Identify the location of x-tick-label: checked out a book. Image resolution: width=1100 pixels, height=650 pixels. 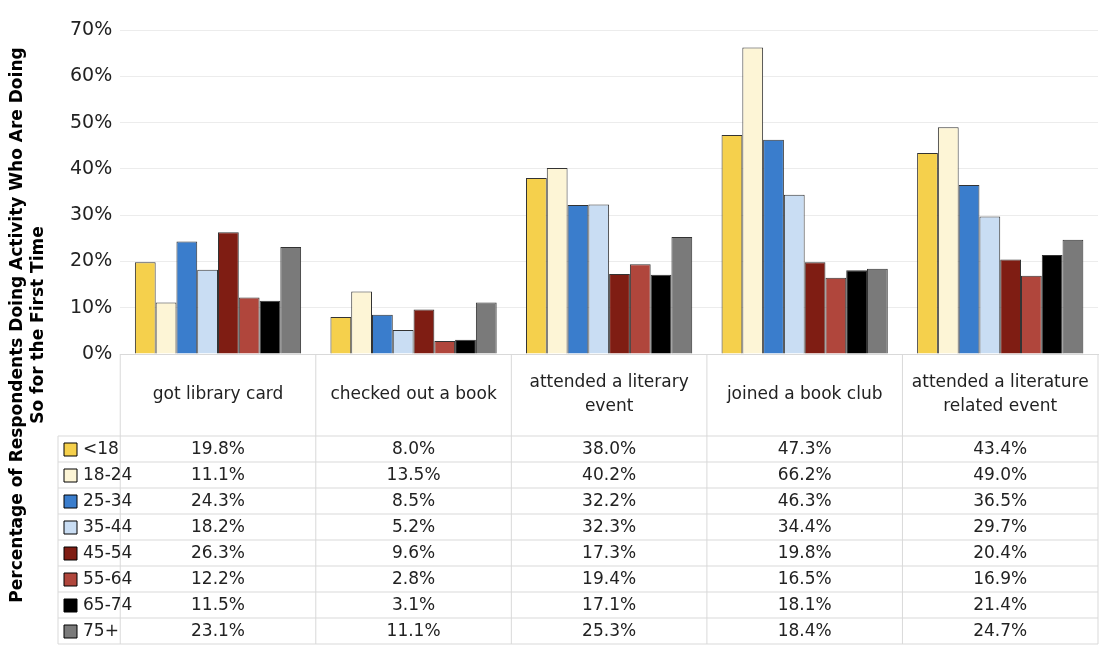
(413, 393).